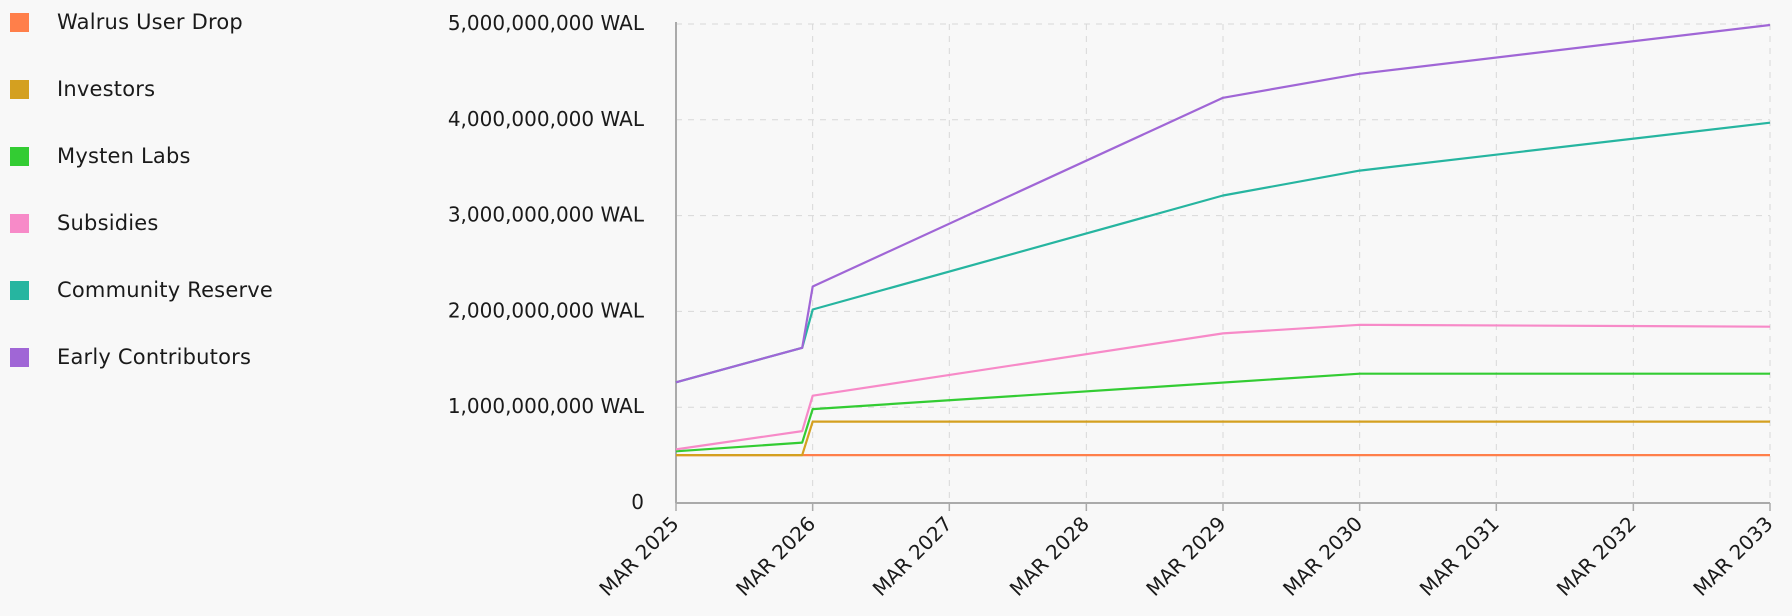  What do you see at coordinates (1185, 556) in the screenshot?
I see `x-tick-label: MAR 2029` at bounding box center [1185, 556].